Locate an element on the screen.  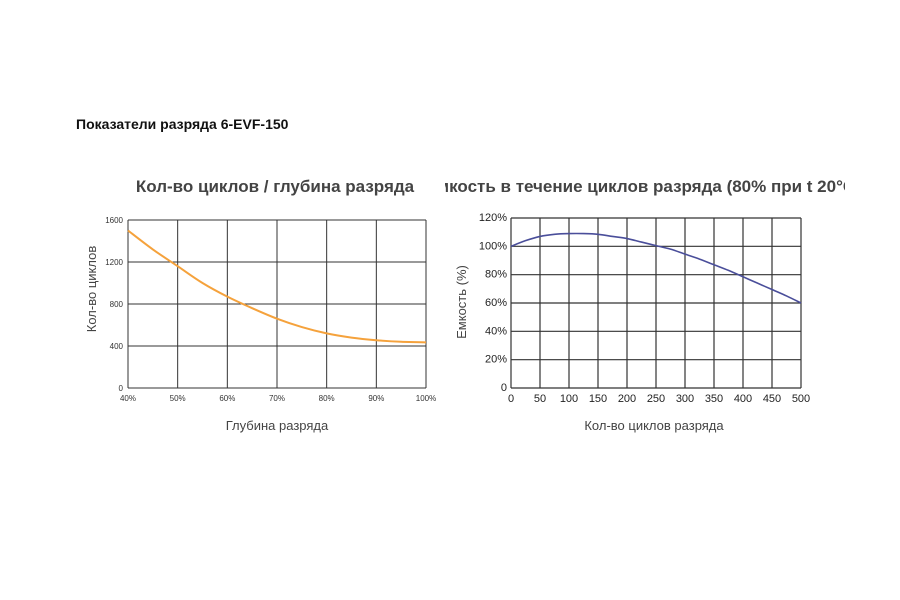
x-tick-label: 0 is located at coordinates (511, 399).